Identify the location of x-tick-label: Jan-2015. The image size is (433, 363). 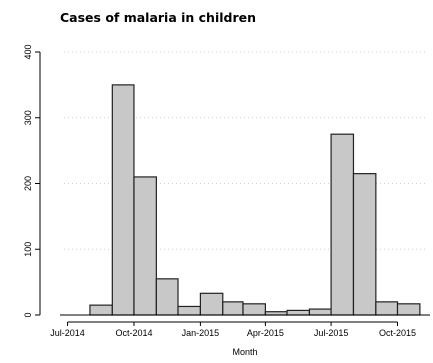
(201, 333).